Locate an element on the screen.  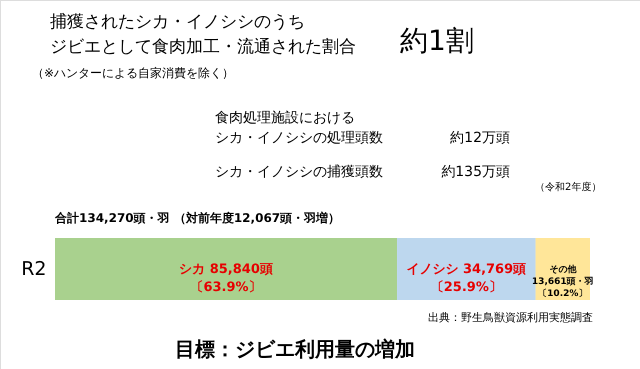
y-tick-label: R2 is located at coordinates (33, 269).